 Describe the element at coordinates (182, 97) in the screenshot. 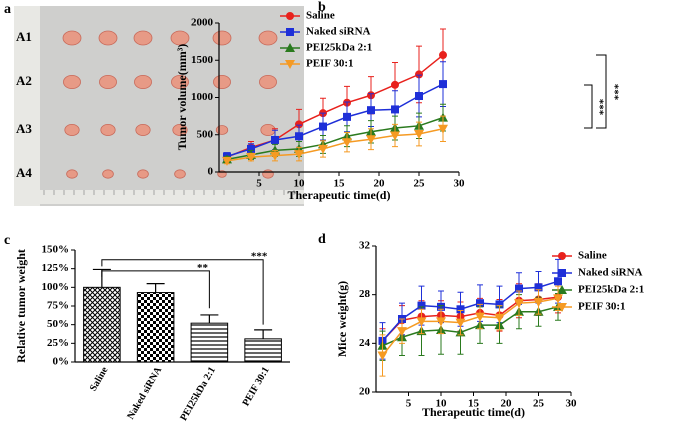

I see `y-axis-label: Tumor volume(mm³)` at that location.